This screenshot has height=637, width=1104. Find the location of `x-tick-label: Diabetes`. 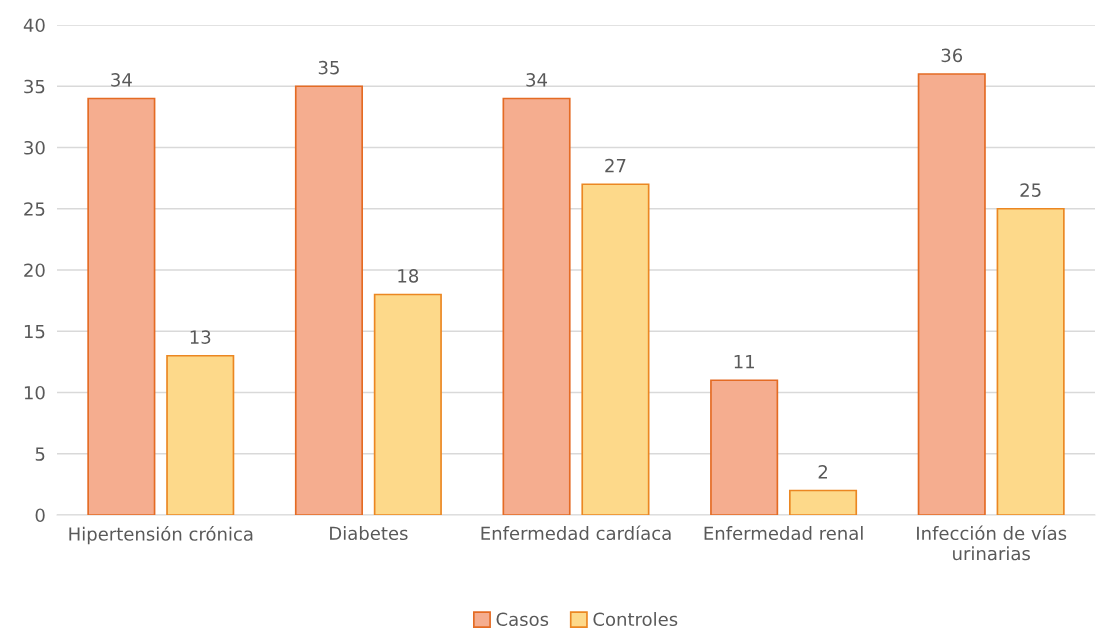

x-tick-label: Diabetes is located at coordinates (369, 533).